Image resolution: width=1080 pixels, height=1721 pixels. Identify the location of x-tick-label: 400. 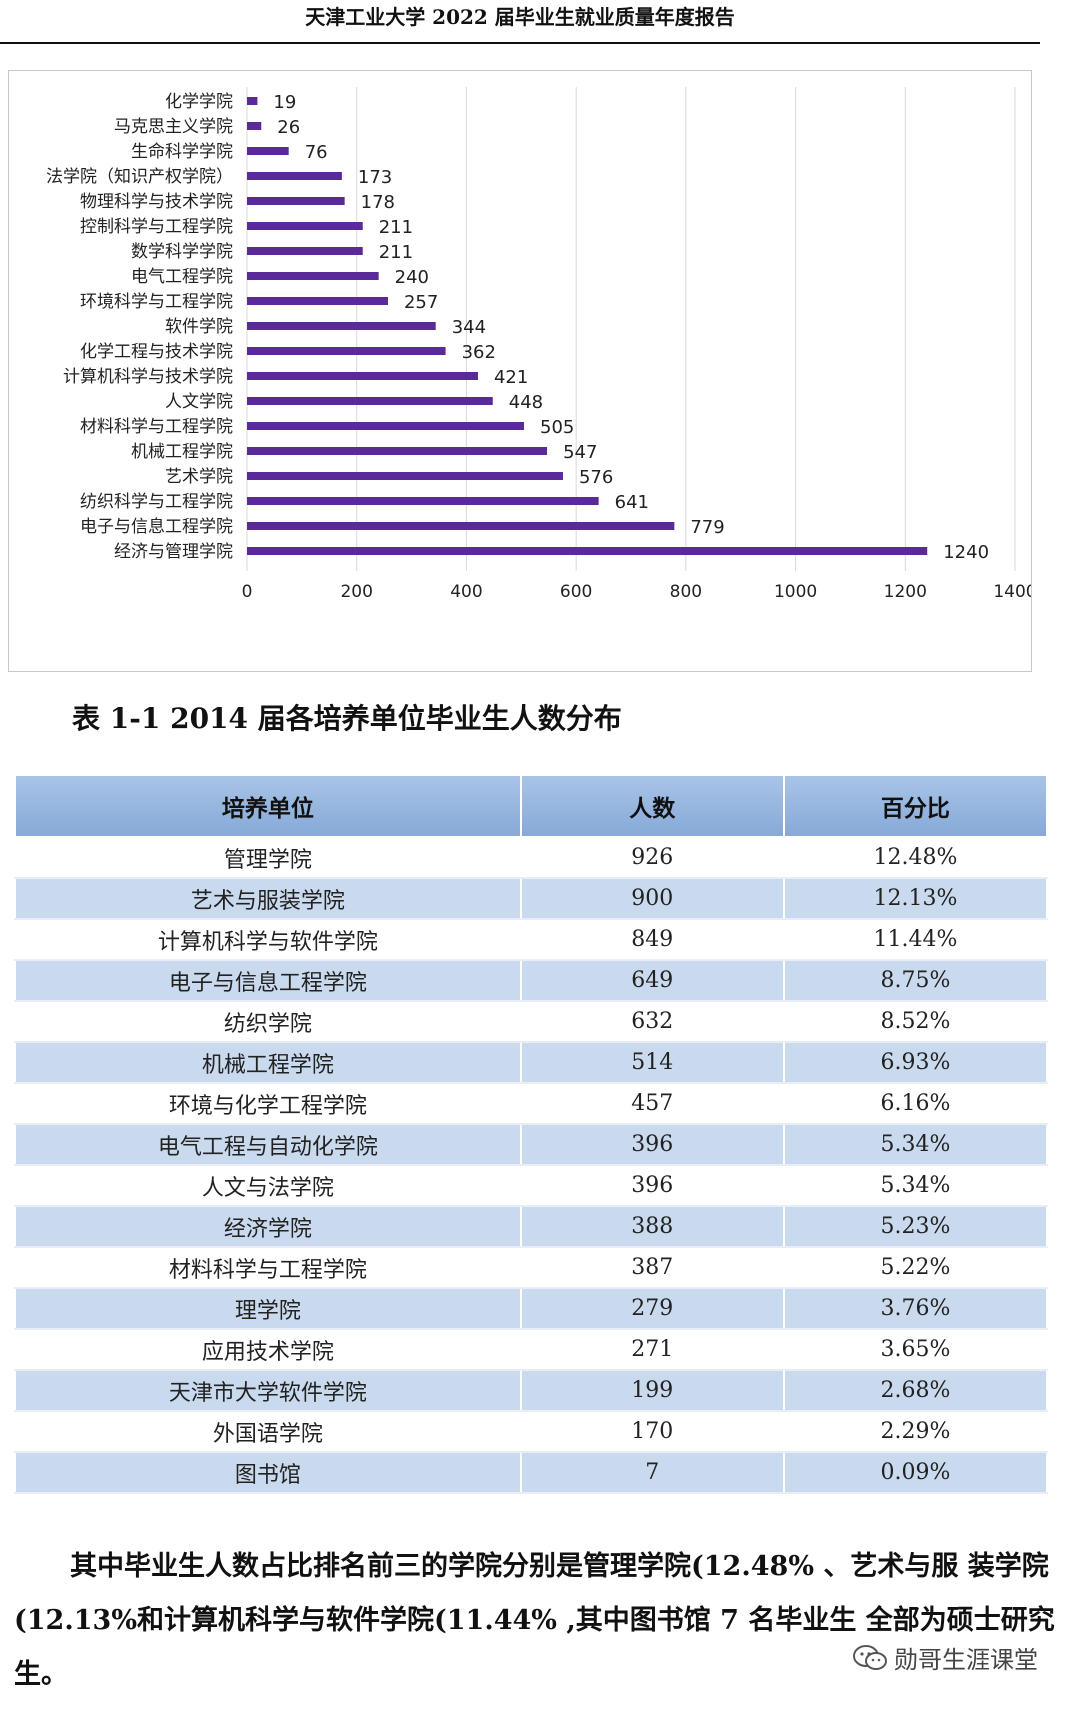
(466, 592).